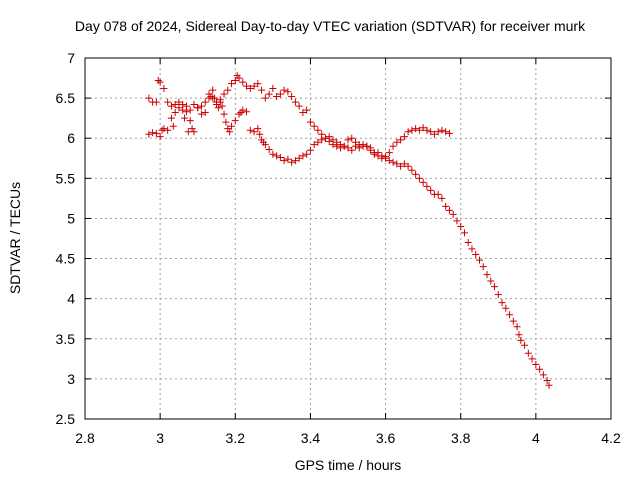 The height and width of the screenshot is (480, 640). Describe the element at coordinates (66, 98) in the screenshot. I see `y-tick-label: 6.5` at that location.